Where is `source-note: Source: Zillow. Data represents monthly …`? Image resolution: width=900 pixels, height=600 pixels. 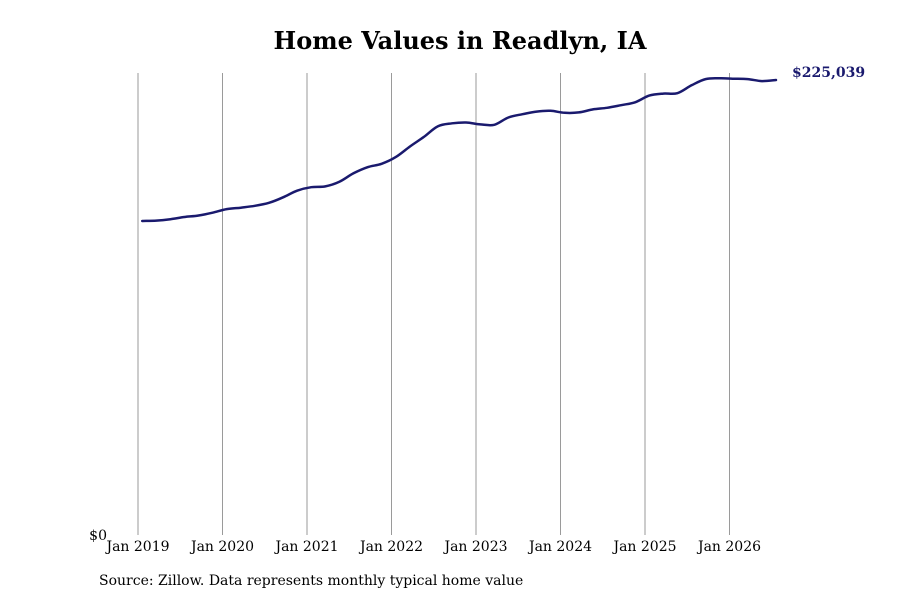 source-note: Source: Zillow. Data represents monthly … is located at coordinates (311, 581).